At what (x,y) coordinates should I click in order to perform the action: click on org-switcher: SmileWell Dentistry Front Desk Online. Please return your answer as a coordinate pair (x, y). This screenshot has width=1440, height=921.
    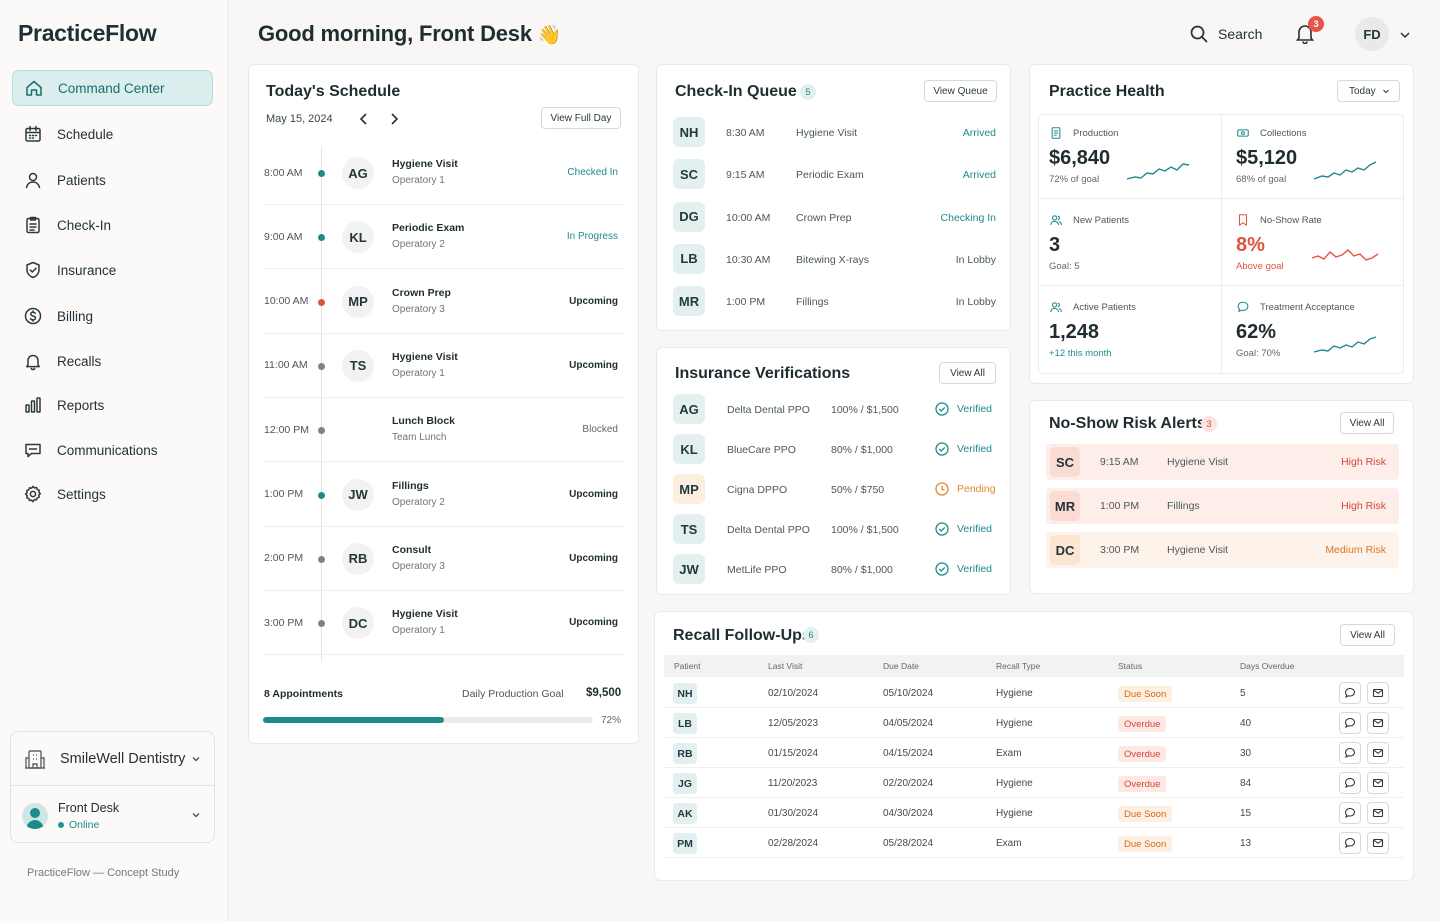
    Looking at the image, I should click on (112, 787).